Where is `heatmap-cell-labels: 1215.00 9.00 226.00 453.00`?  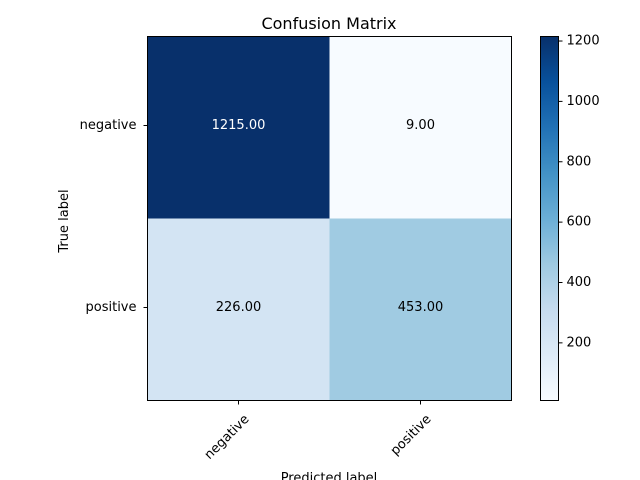 heatmap-cell-labels: 1215.00 9.00 226.00 453.00 is located at coordinates (328, 216).